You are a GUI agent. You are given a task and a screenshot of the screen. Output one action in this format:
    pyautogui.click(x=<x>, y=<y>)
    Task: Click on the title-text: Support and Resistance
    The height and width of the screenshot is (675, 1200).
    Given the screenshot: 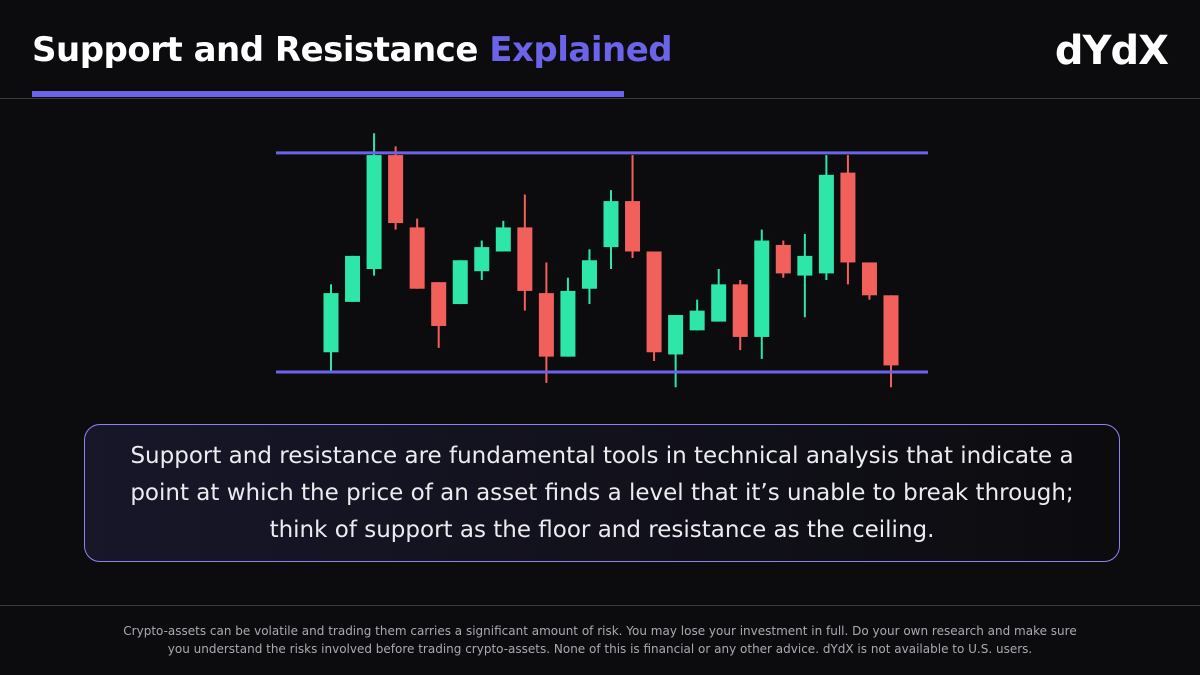 What is the action you would take?
    pyautogui.click(x=255, y=50)
    